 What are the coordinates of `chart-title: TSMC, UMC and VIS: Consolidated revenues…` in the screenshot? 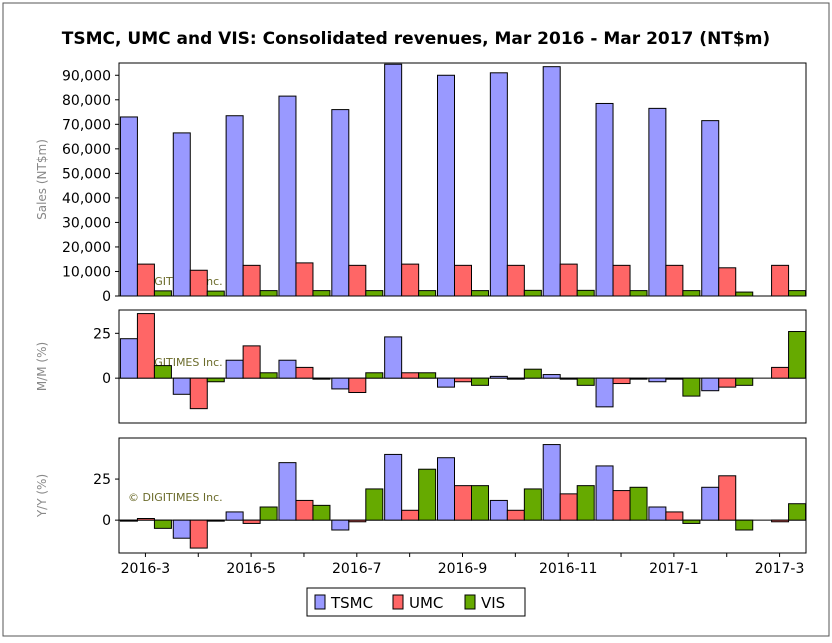 It's located at (416, 39).